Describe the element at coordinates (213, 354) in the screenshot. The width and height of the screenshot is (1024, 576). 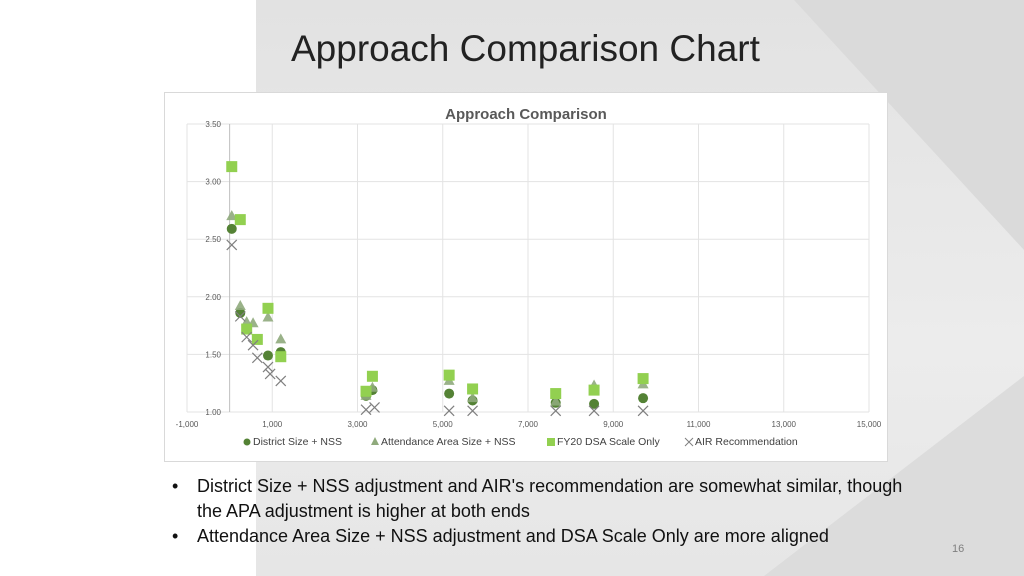
I see `y-tick-label: 1.50` at that location.